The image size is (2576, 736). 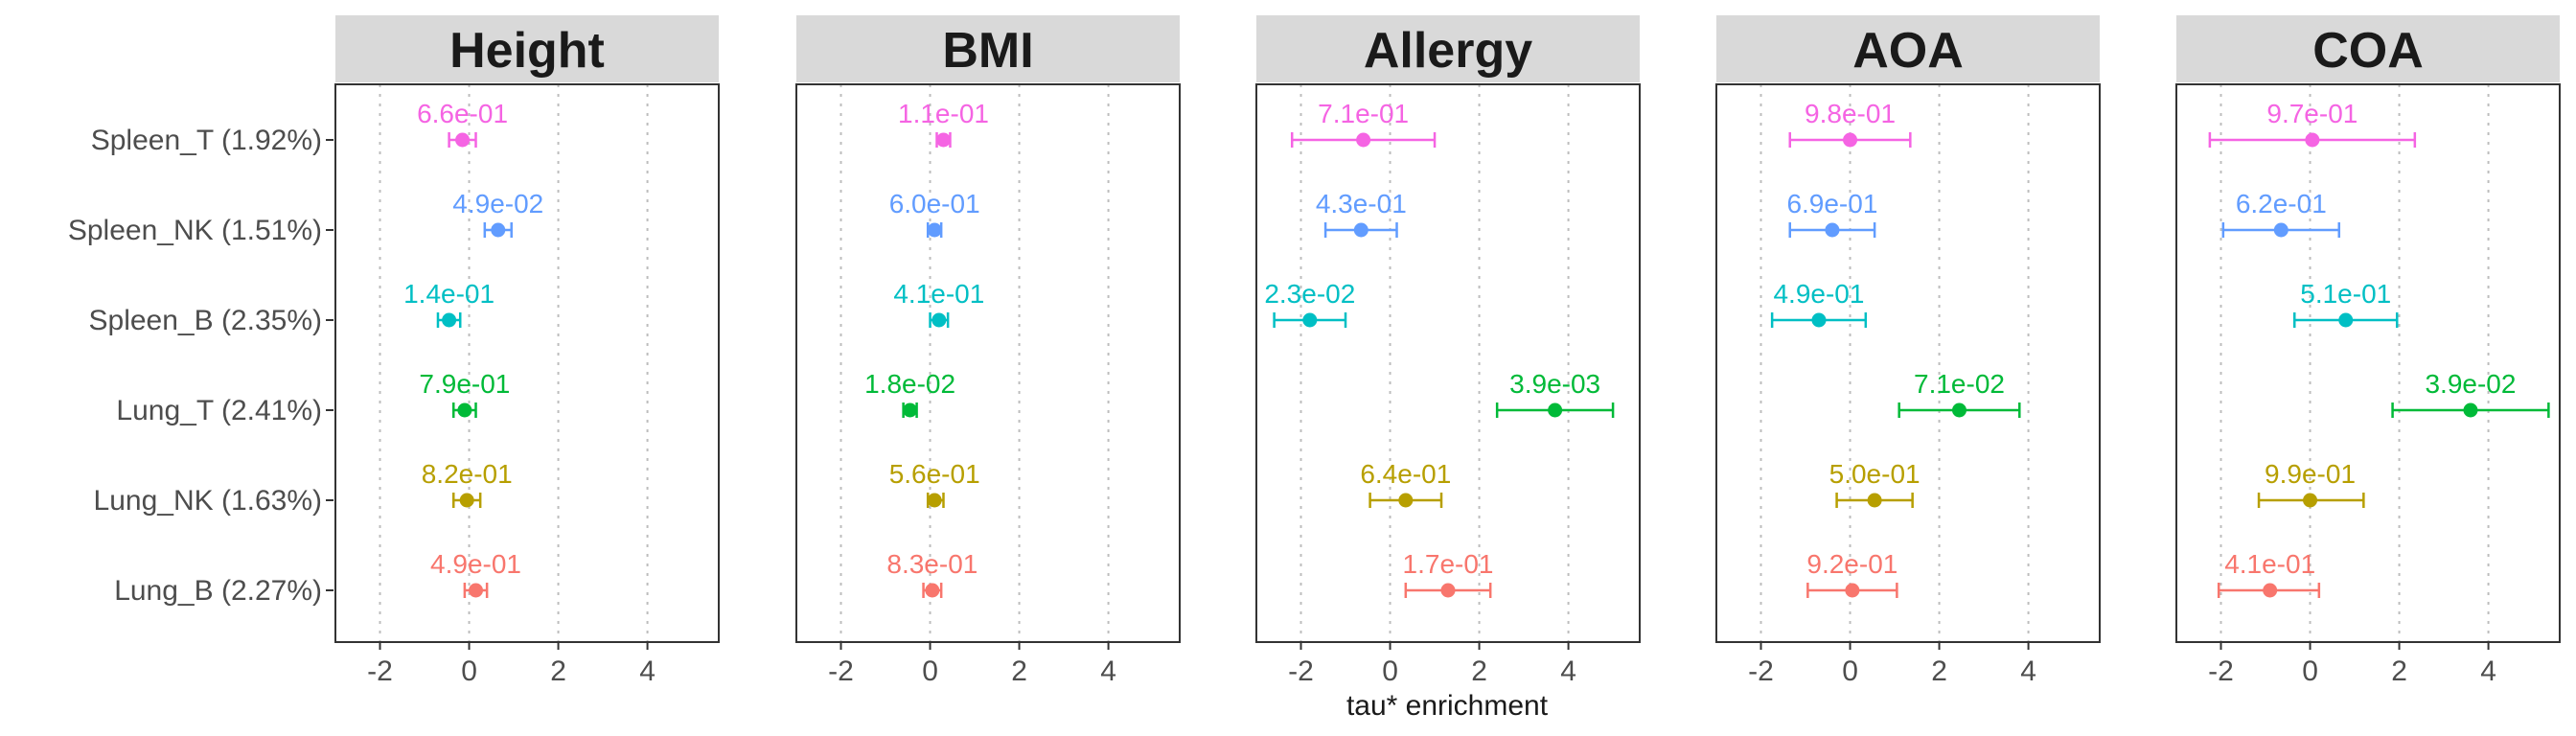 What do you see at coordinates (2312, 114) in the screenshot?
I see `p-value-label: 9.7e-01` at bounding box center [2312, 114].